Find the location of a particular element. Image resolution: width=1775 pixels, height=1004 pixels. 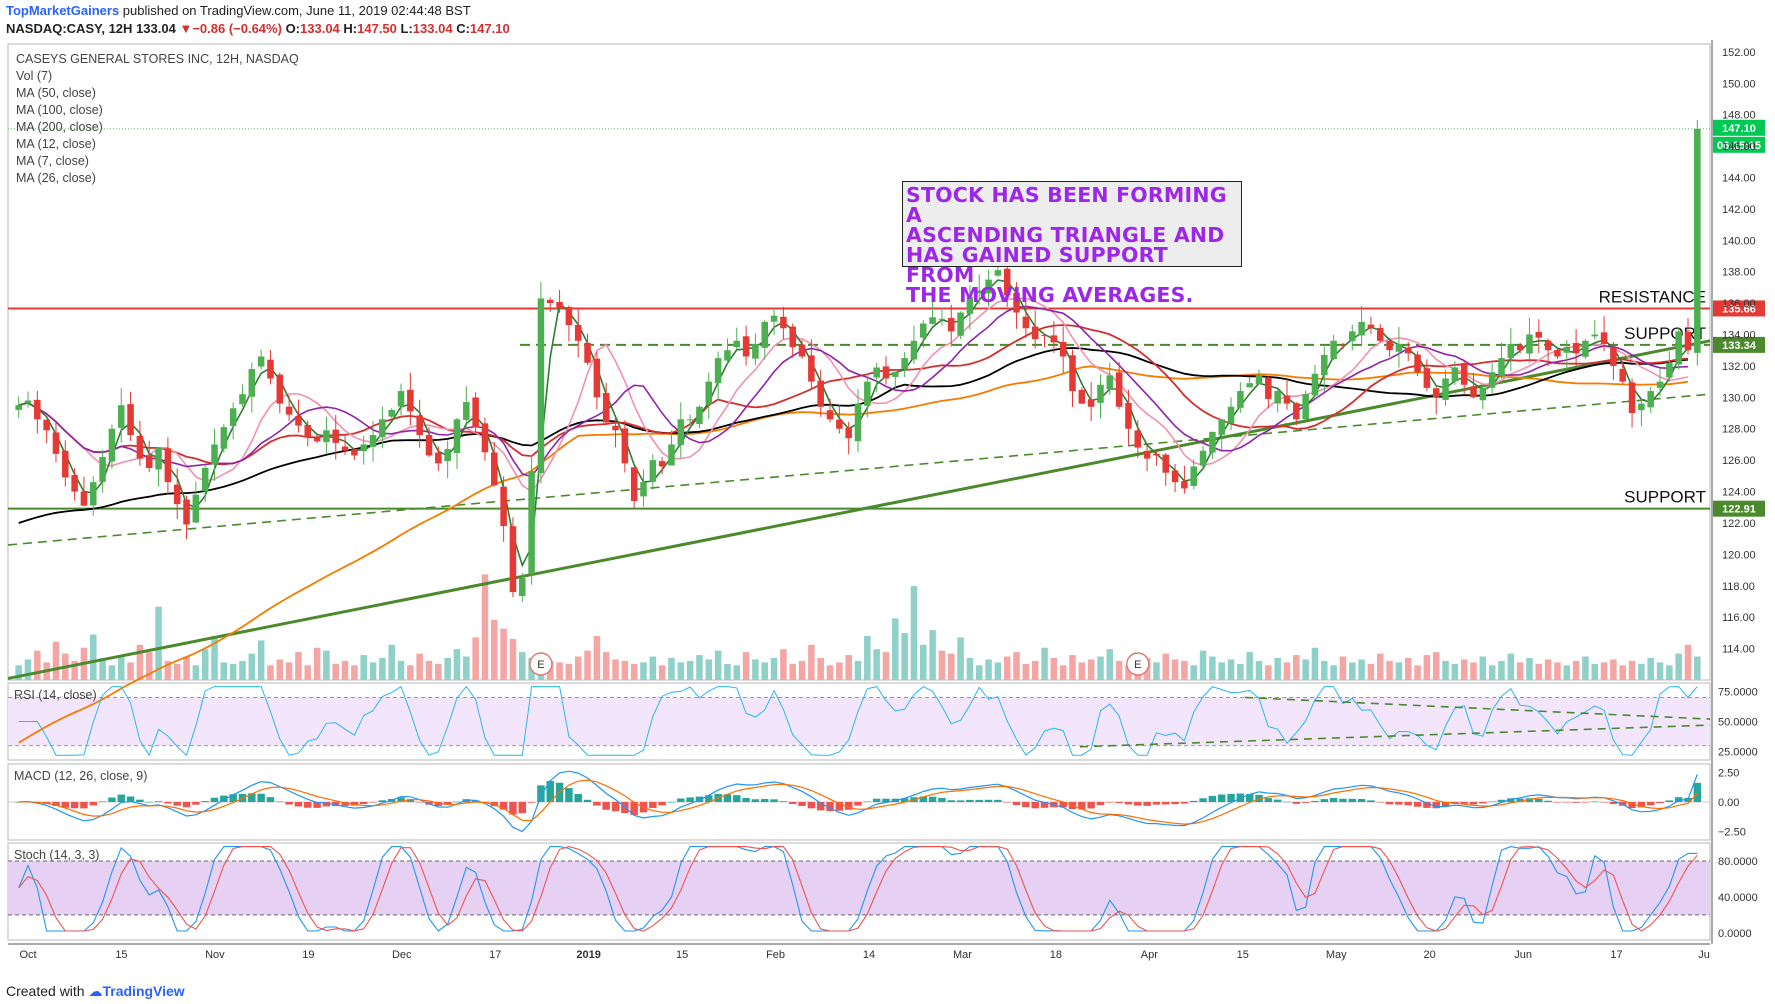

earnings-marker-label: E is located at coordinates (1137, 665).